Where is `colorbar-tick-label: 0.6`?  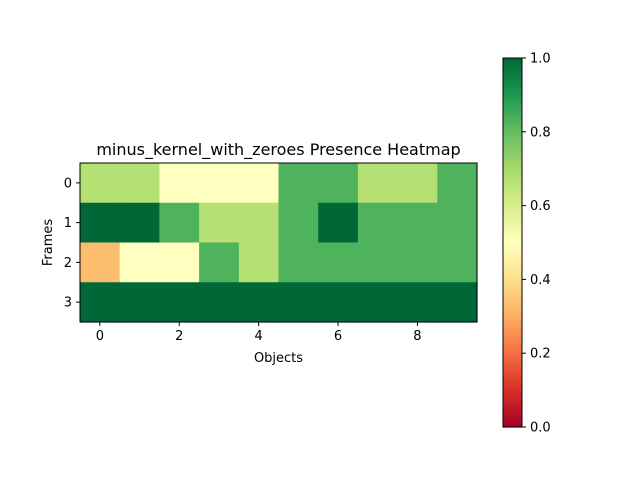 colorbar-tick-label: 0.6 is located at coordinates (540, 206).